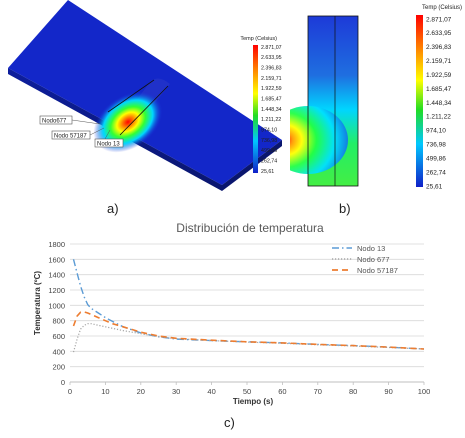 The width and height of the screenshot is (465, 438). I want to click on x-tick-label: 90, so click(388, 391).